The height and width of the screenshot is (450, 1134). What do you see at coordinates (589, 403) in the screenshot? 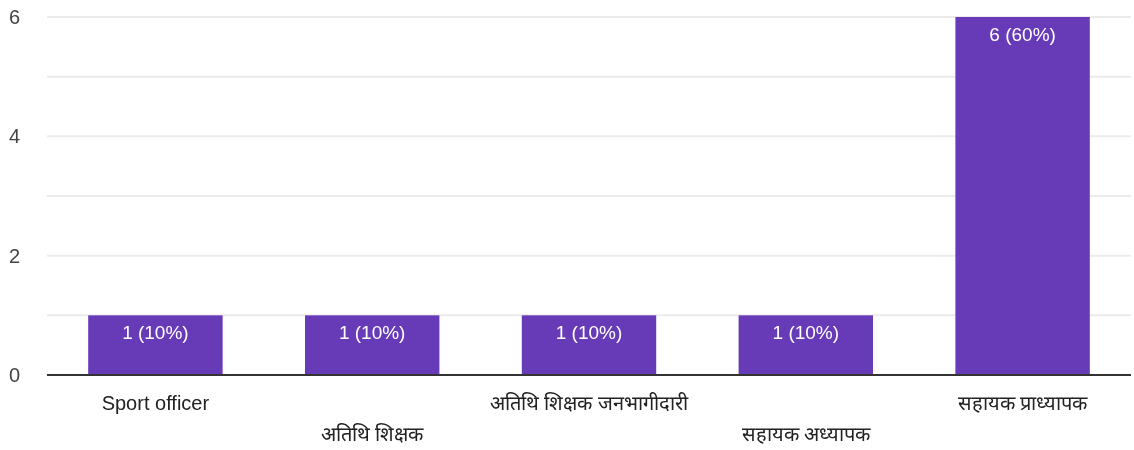
I see `x-tick-label: अतिथि शिक्षक जनभागीदारी` at bounding box center [589, 403].